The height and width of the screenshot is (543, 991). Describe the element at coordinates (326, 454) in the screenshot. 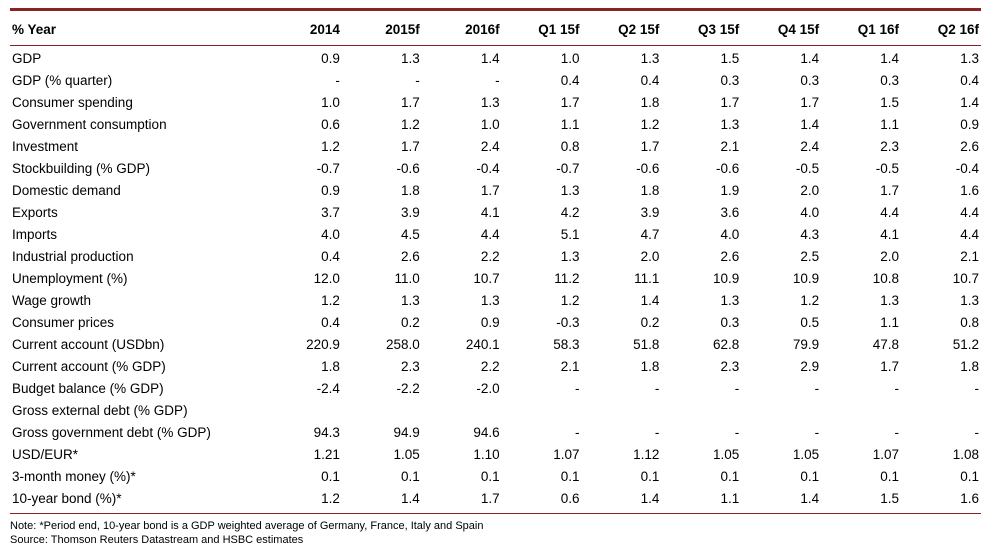

I see `value-cell: 1.21` at that location.